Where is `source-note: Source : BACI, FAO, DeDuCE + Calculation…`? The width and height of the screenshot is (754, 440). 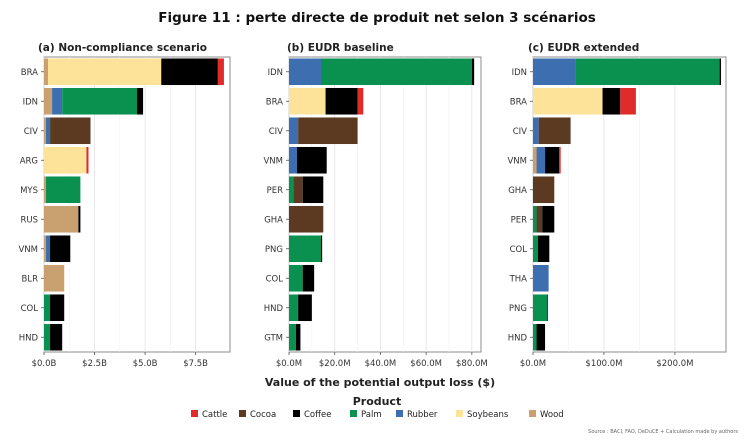 source-note: Source : BACI, FAO, DeDuCE + Calculation… is located at coordinates (663, 432).